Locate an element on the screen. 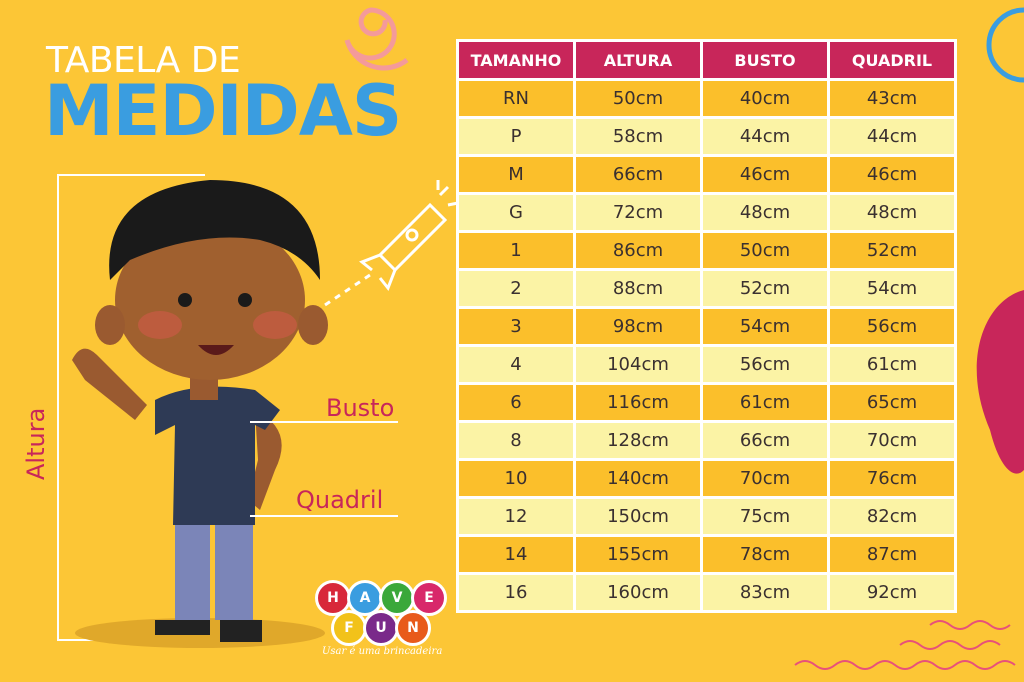 This screenshot has height=682, width=1024. table-row: 1 86cm 50cm 52cm is located at coordinates (706, 250).